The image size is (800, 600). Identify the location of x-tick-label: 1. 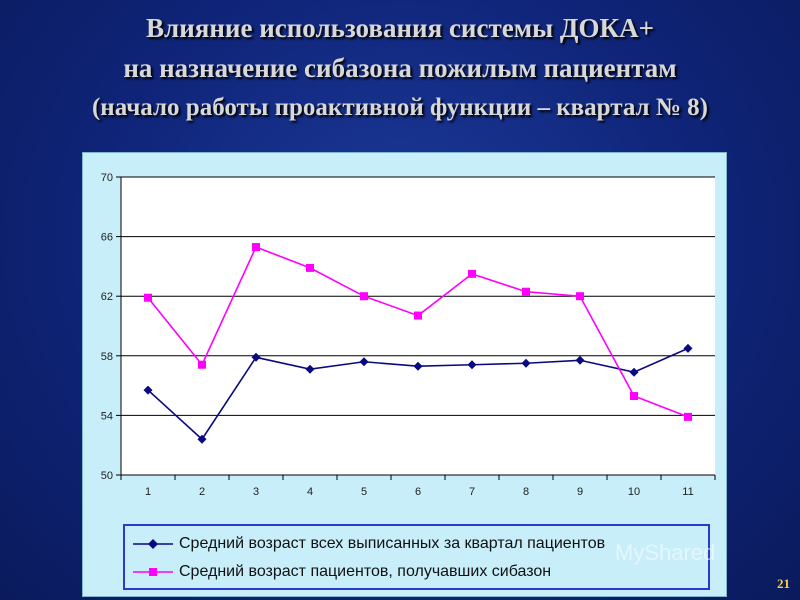
(148, 492).